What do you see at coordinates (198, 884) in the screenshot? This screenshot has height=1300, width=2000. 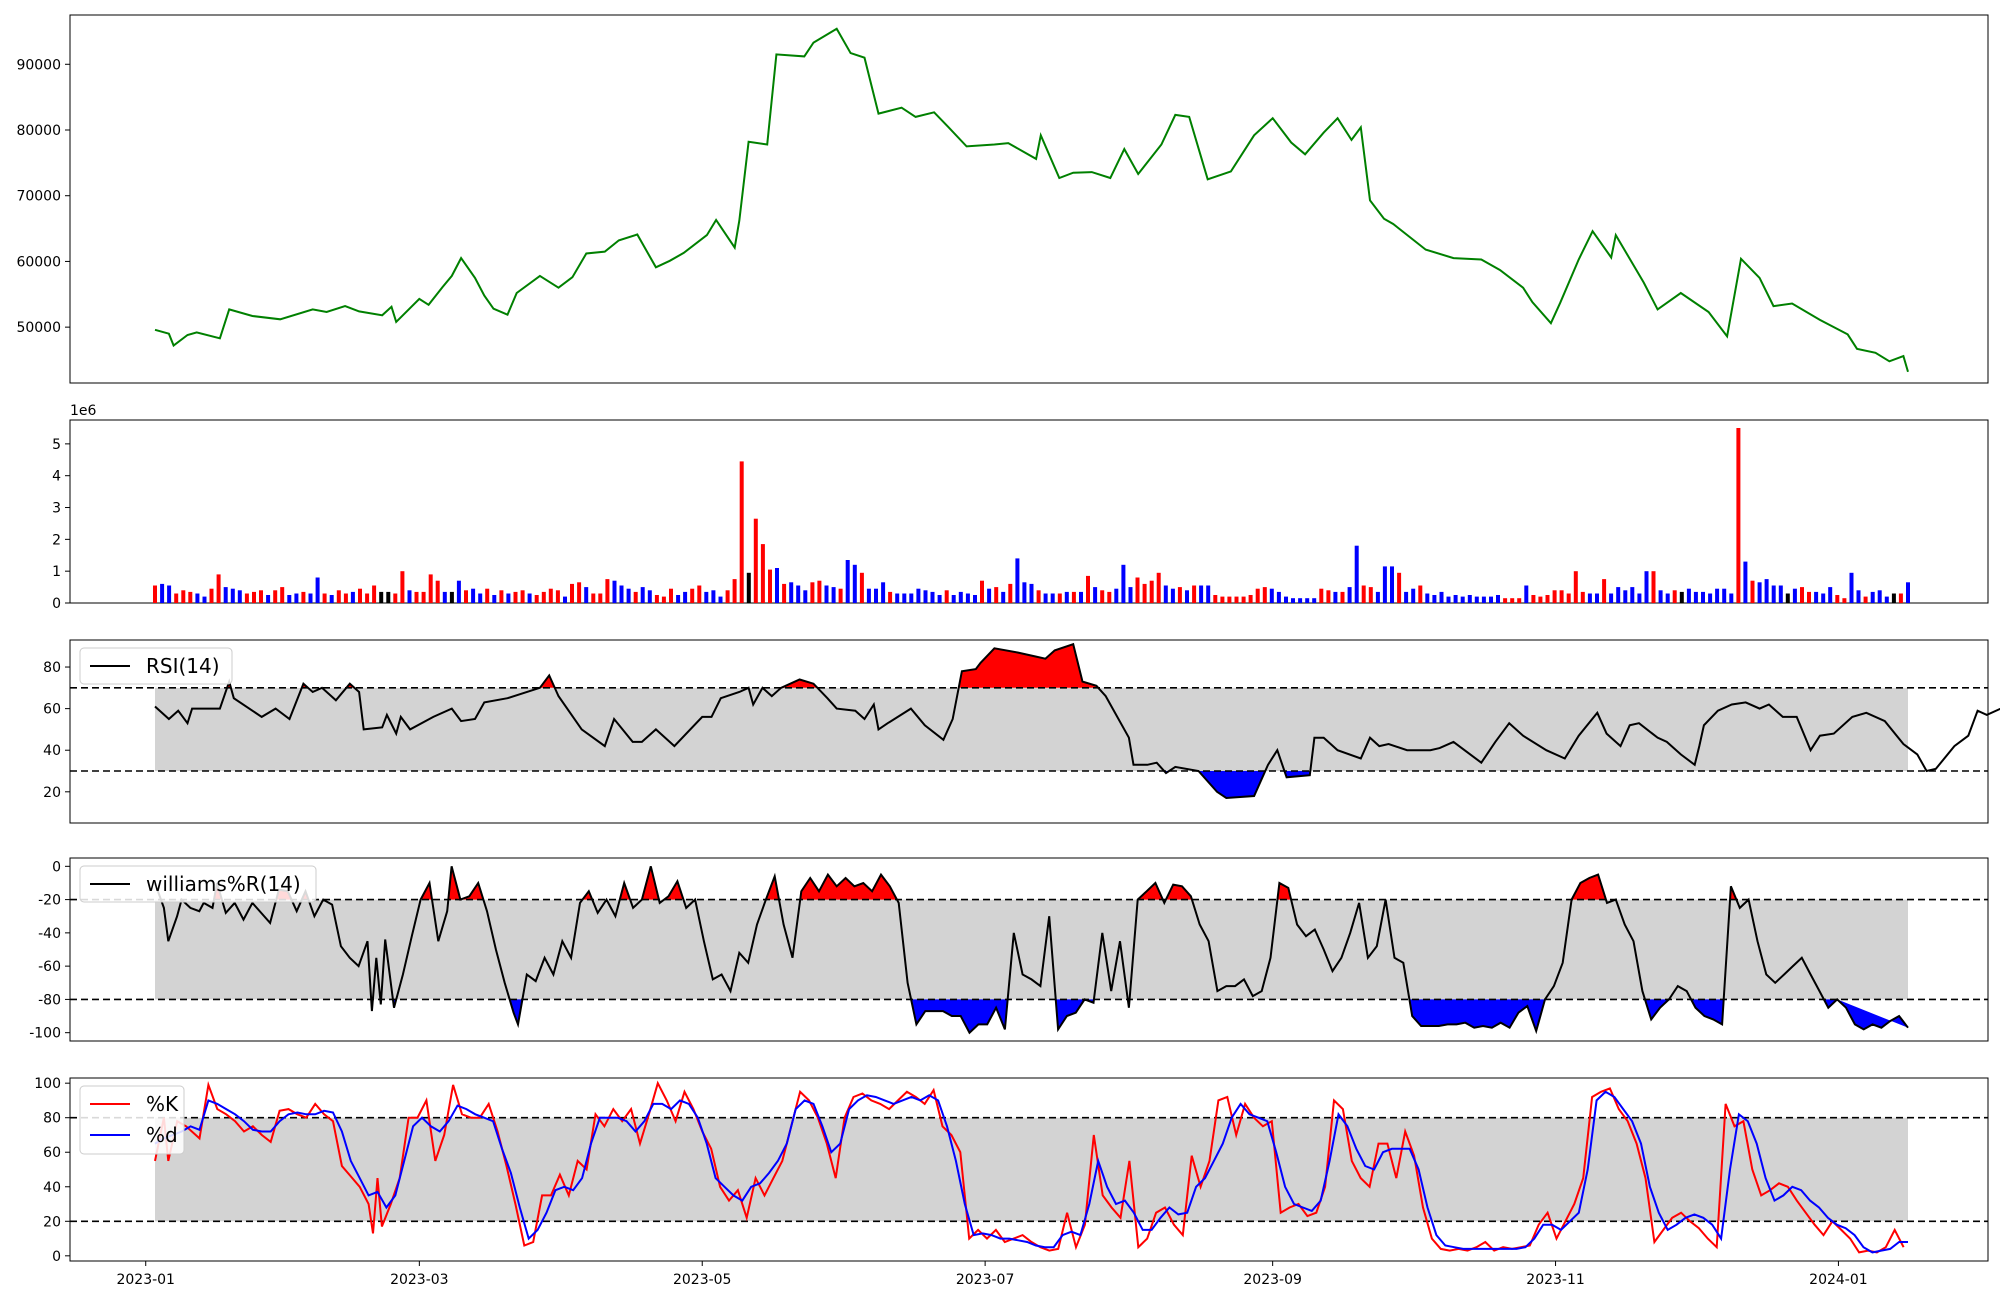 I see `williams-legend: williams%R(14)` at bounding box center [198, 884].